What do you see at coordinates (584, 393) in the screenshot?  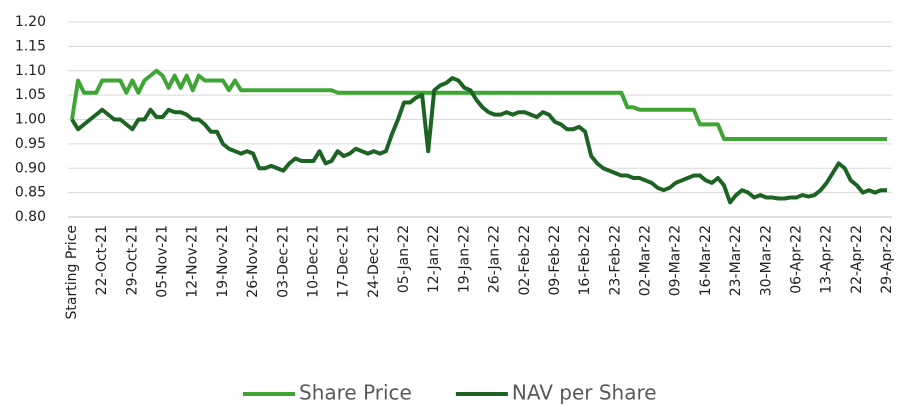 I see `legend-label: NAV per Share` at bounding box center [584, 393].